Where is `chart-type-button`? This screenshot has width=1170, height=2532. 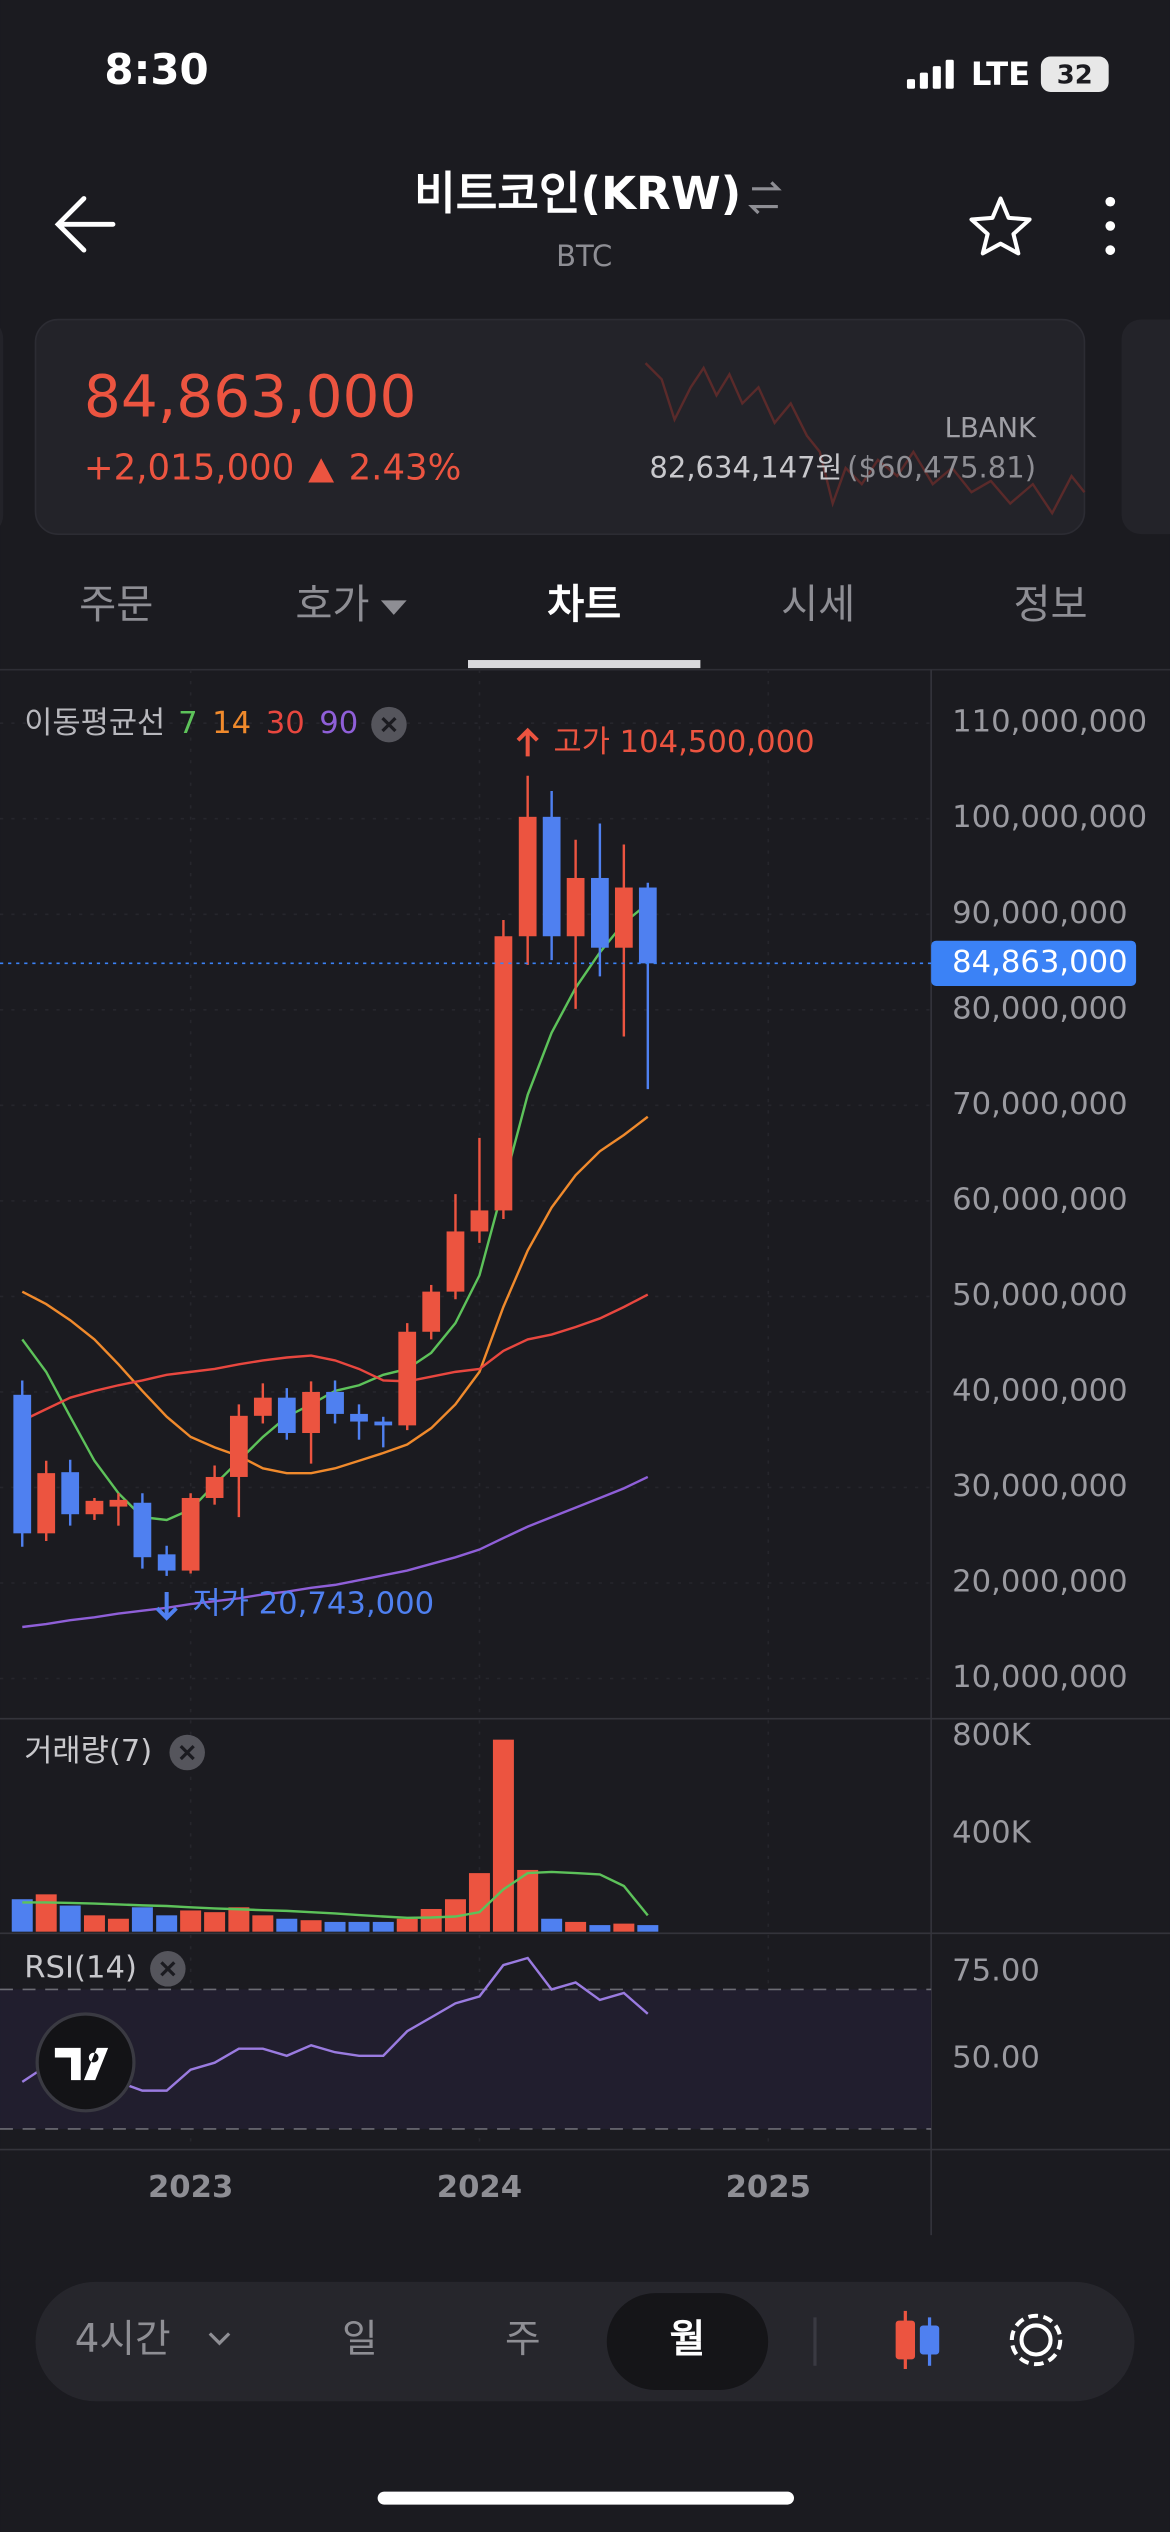
chart-type-button is located at coordinates (917, 2340).